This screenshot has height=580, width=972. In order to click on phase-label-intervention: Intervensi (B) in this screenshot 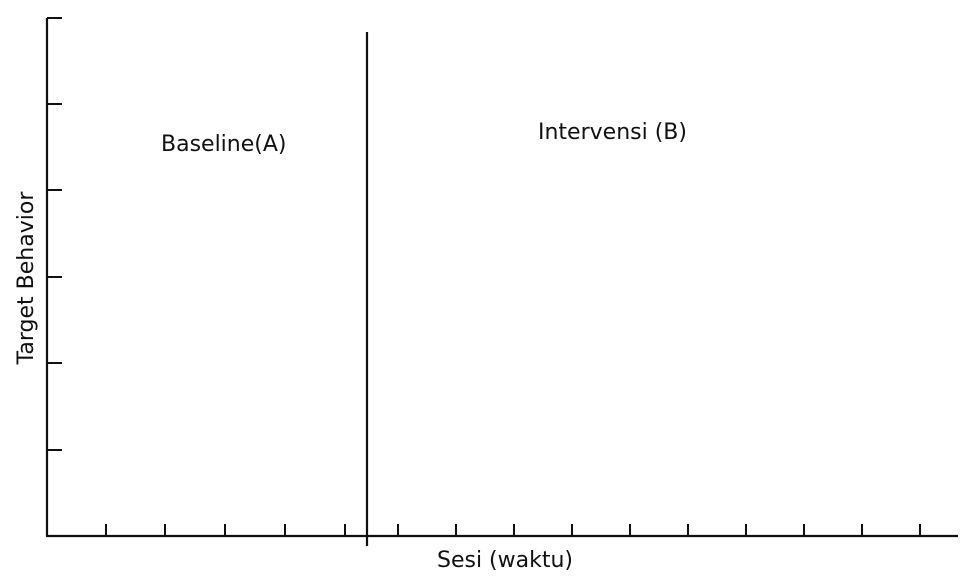, I will do `click(612, 132)`.